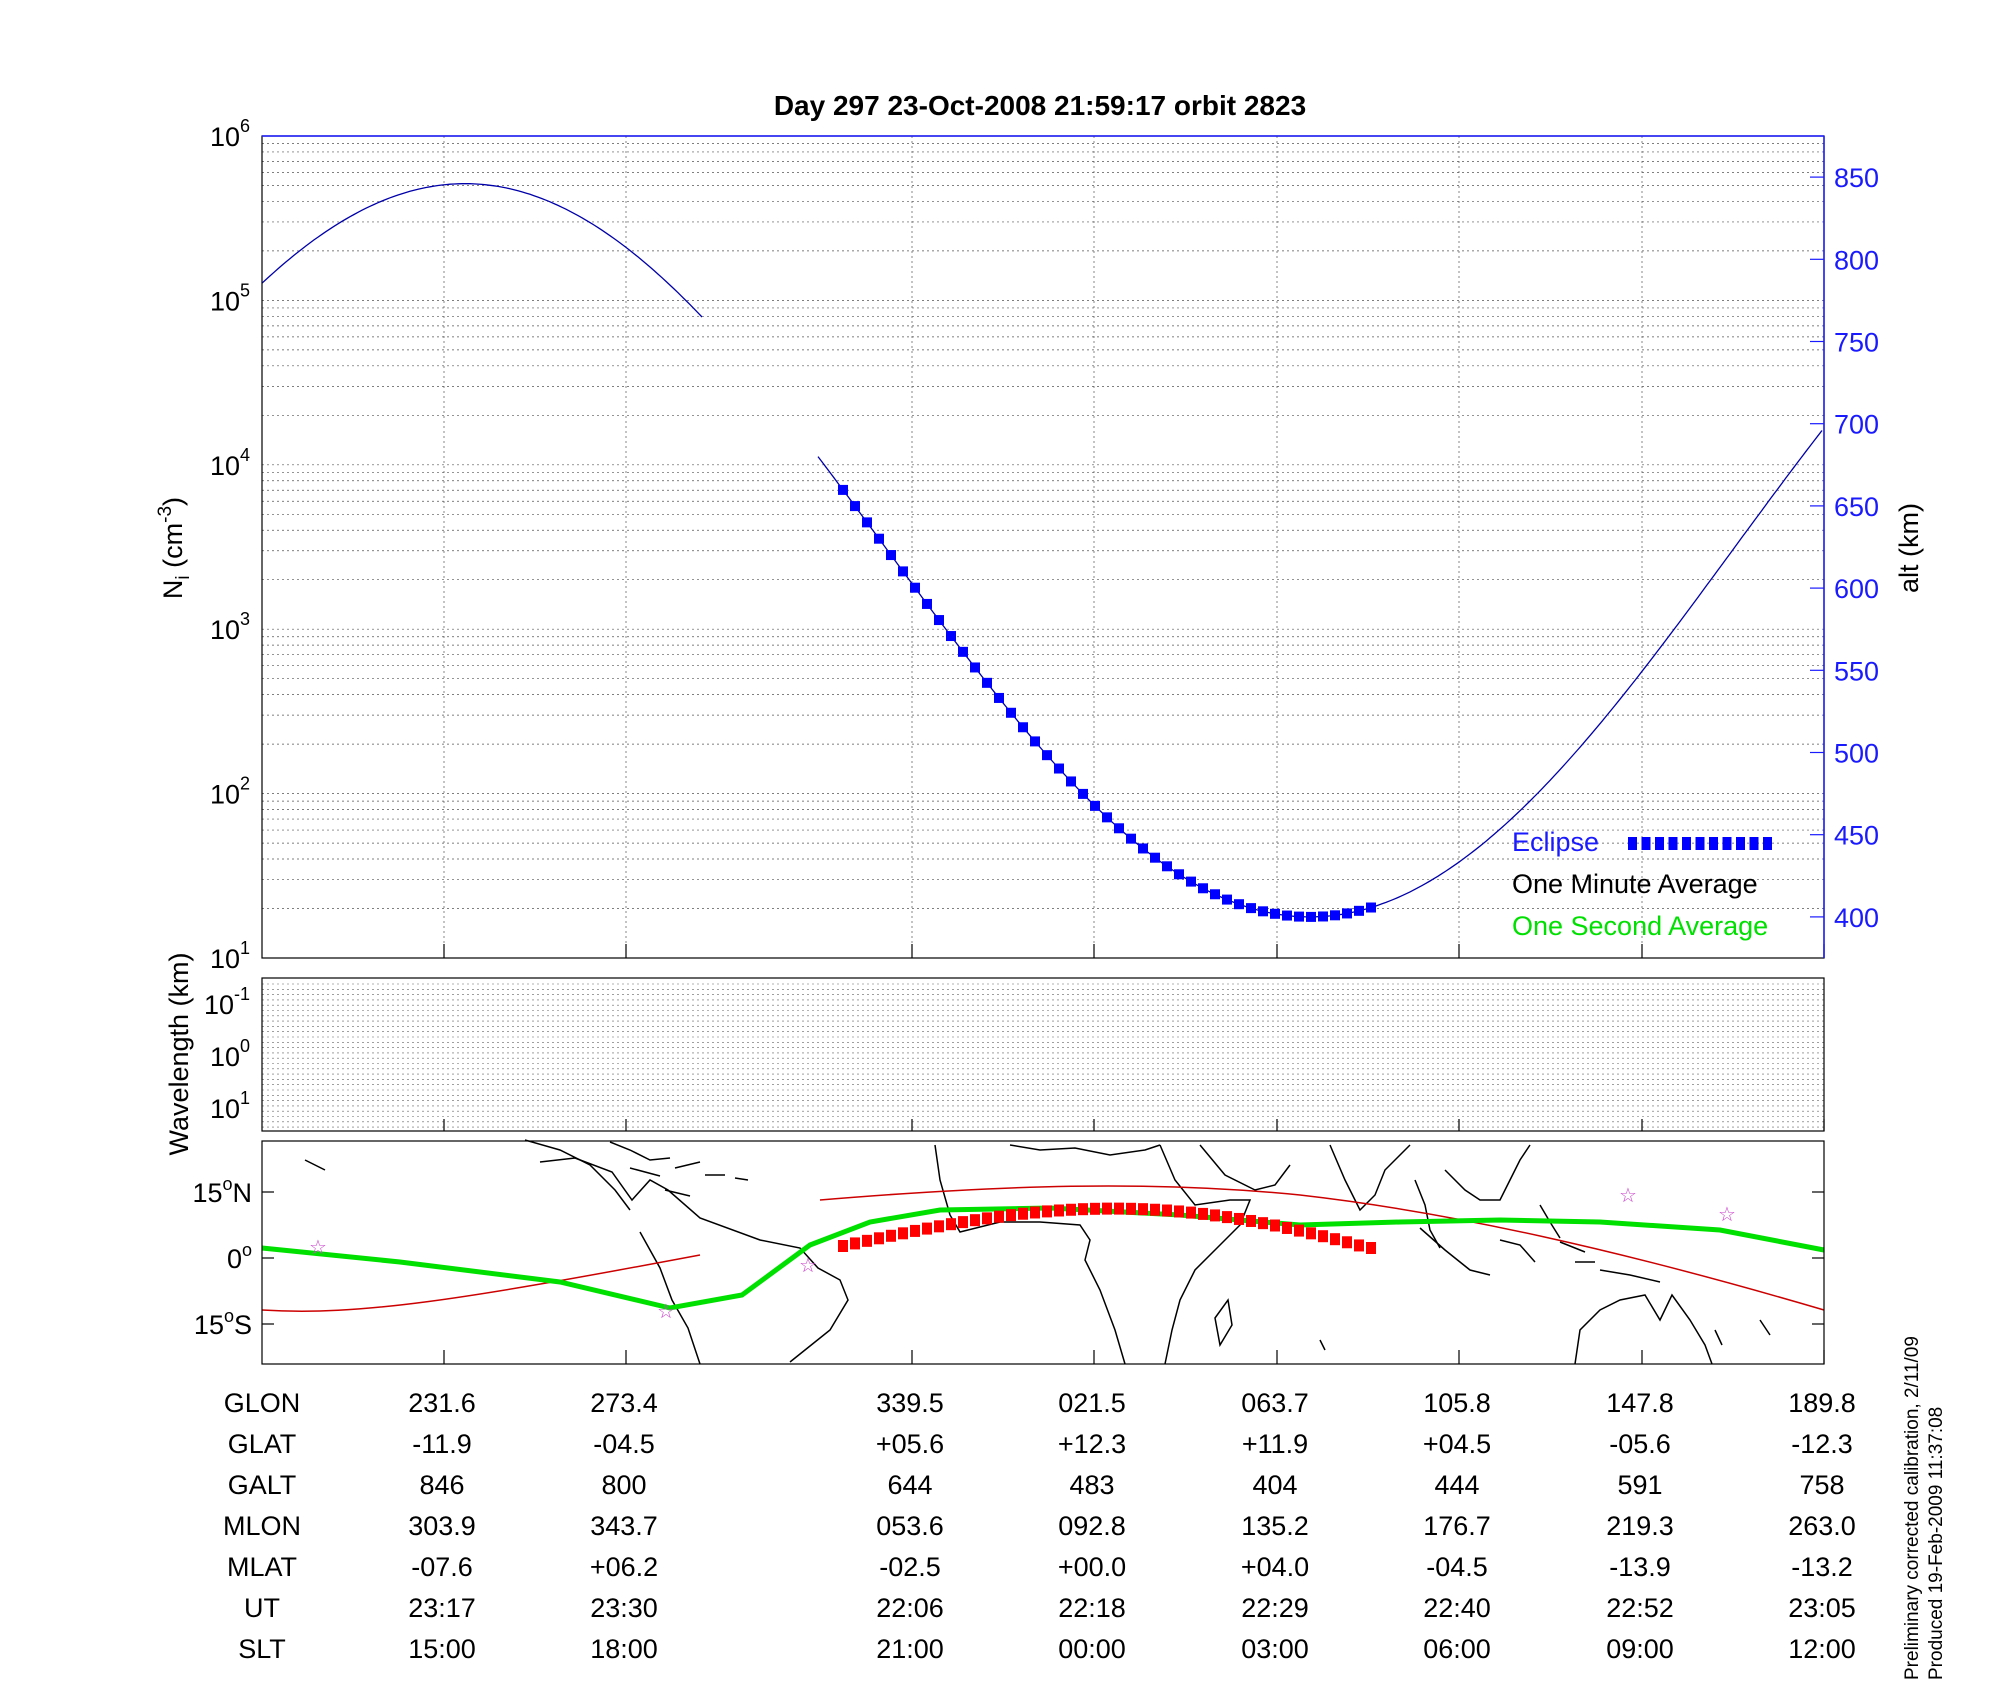 This screenshot has height=1700, width=2000. What do you see at coordinates (441, 1485) in the screenshot?
I see `table-cell: 846` at bounding box center [441, 1485].